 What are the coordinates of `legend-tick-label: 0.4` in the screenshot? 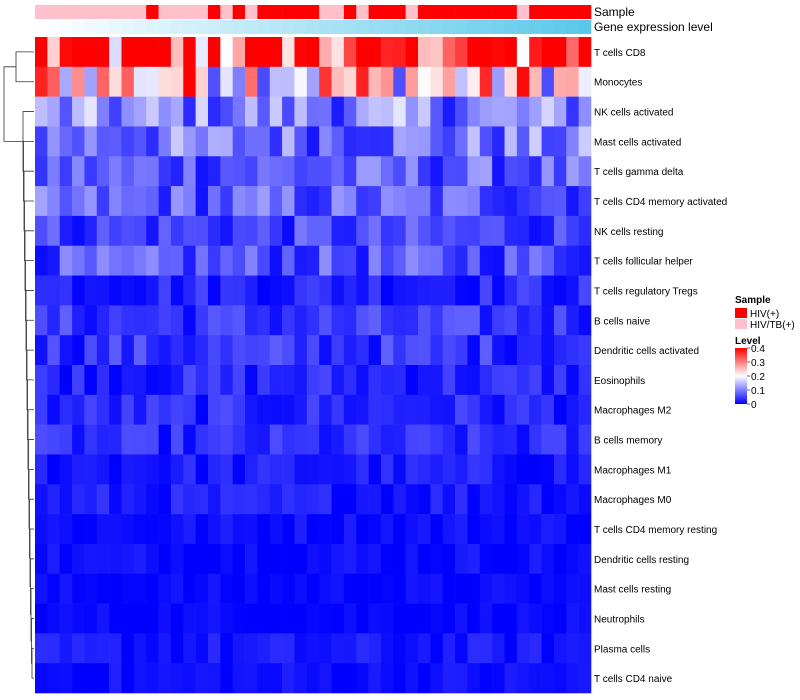 It's located at (758, 349).